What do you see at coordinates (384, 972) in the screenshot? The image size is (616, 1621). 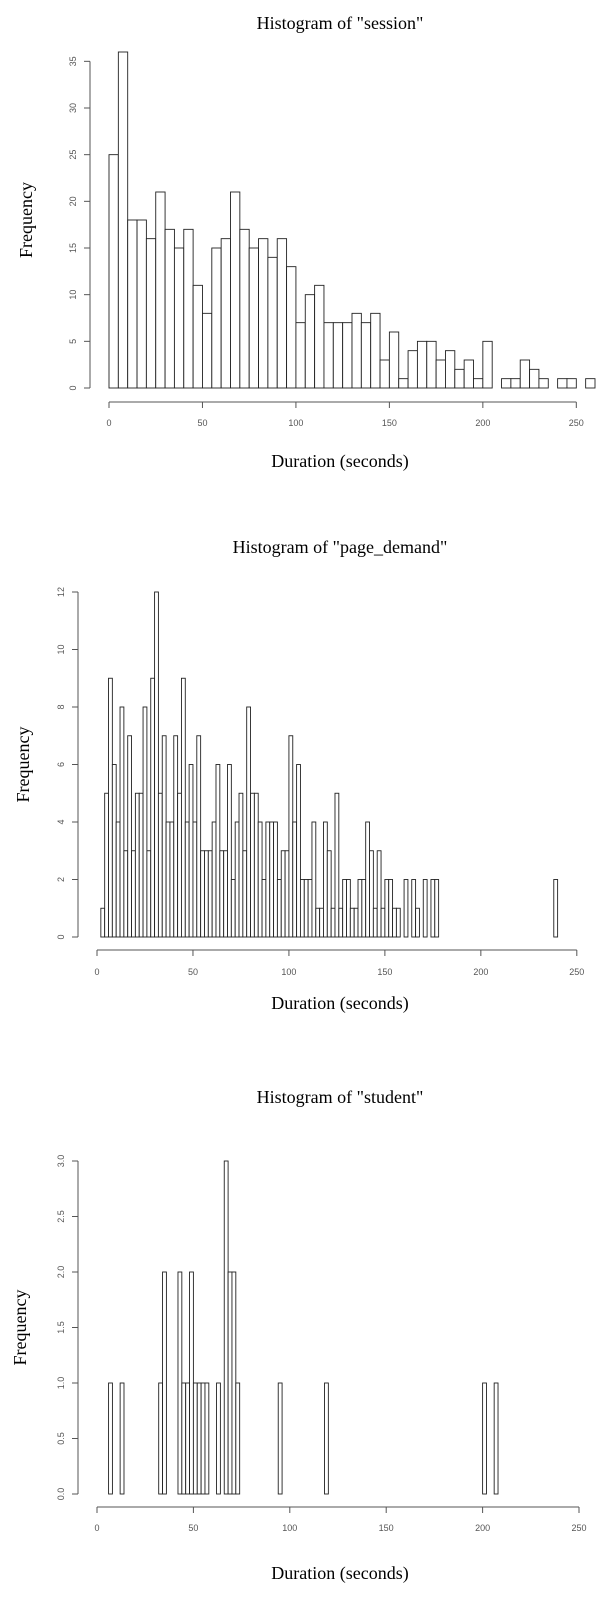 I see `page-demand-x-tick-label: 150` at bounding box center [384, 972].